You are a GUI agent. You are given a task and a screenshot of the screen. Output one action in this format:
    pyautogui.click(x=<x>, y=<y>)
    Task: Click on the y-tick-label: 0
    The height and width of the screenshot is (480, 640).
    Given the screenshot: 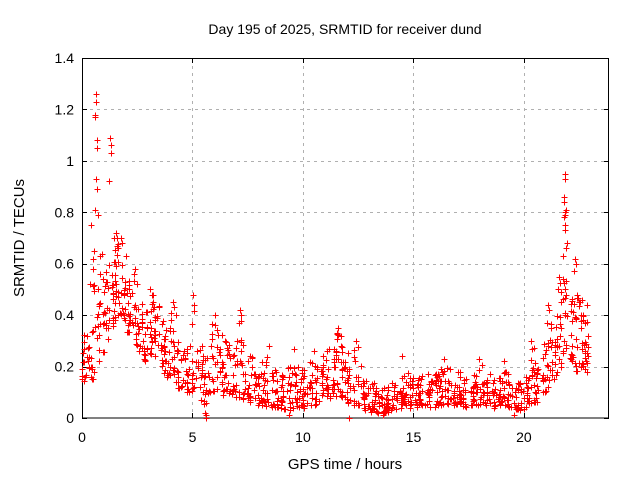 What is the action you would take?
    pyautogui.click(x=70, y=418)
    